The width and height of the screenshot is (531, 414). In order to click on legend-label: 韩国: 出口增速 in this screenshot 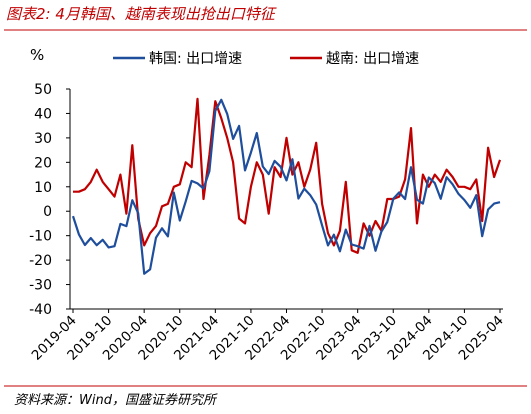, I will do `click(195, 59)`.